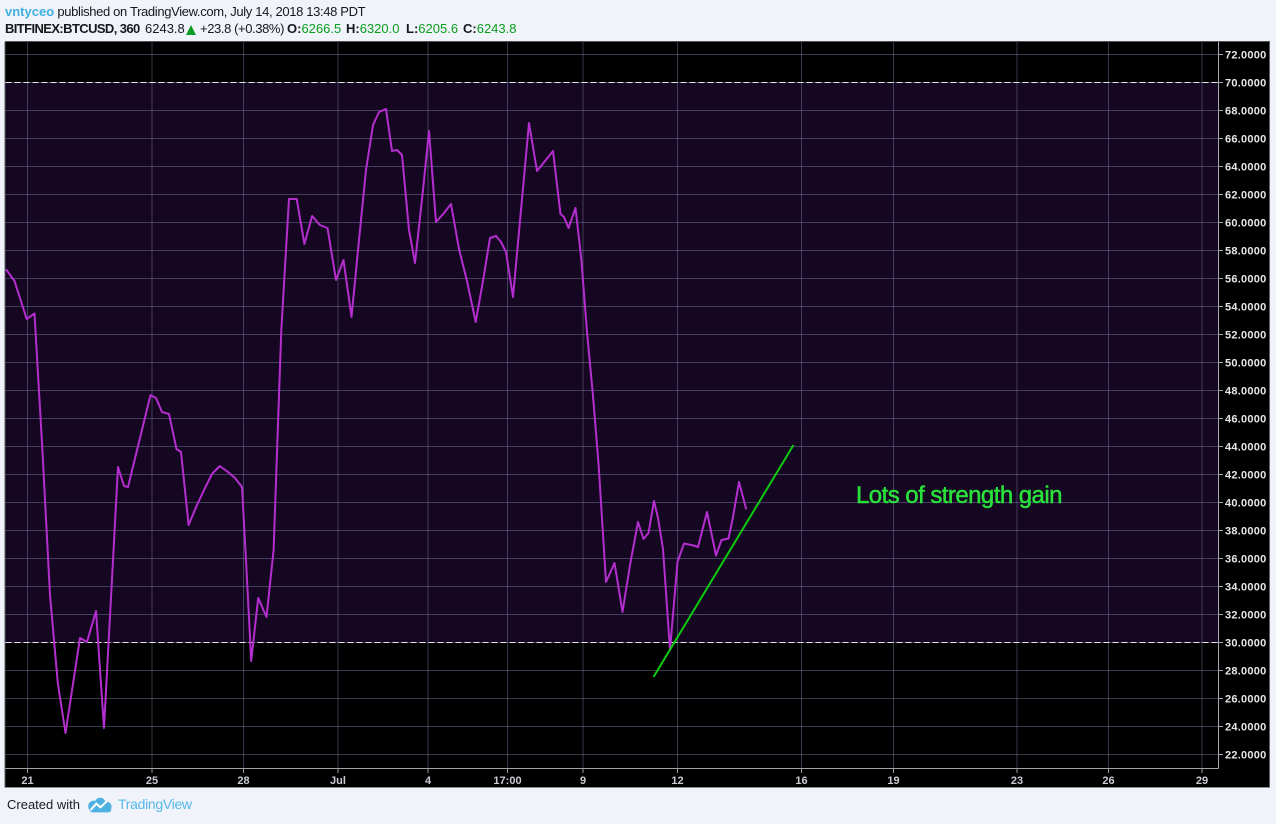  What do you see at coordinates (677, 781) in the screenshot?
I see `svg-text: 12` at bounding box center [677, 781].